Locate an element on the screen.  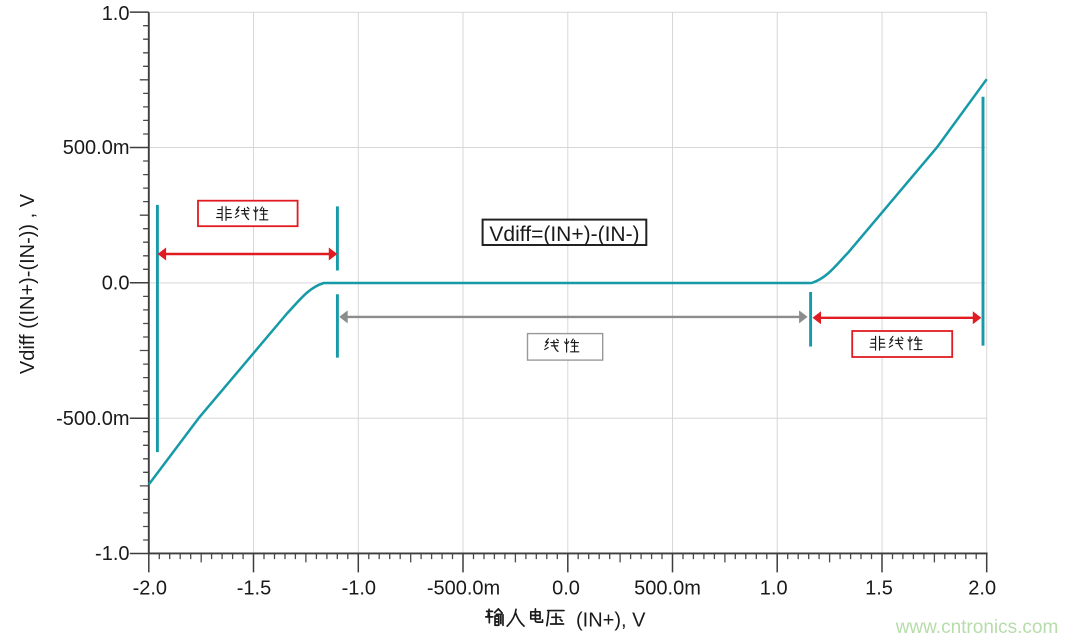
svg-text: 1.5 is located at coordinates (879, 589).